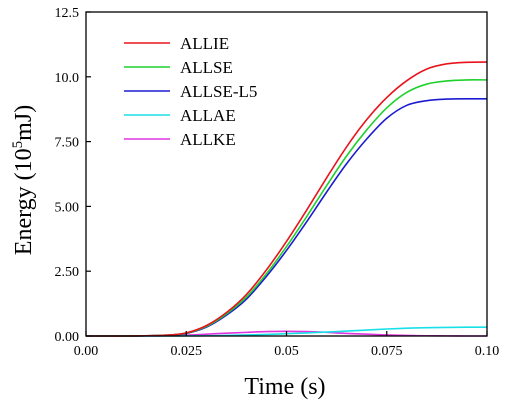  I want to click on y-axis-title: Energy (105mJ), so click(23, 180).